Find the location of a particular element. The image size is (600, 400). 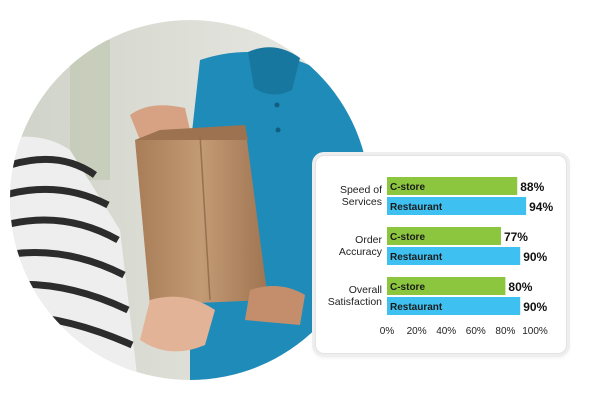

x-tick-label: 0% is located at coordinates (387, 331).